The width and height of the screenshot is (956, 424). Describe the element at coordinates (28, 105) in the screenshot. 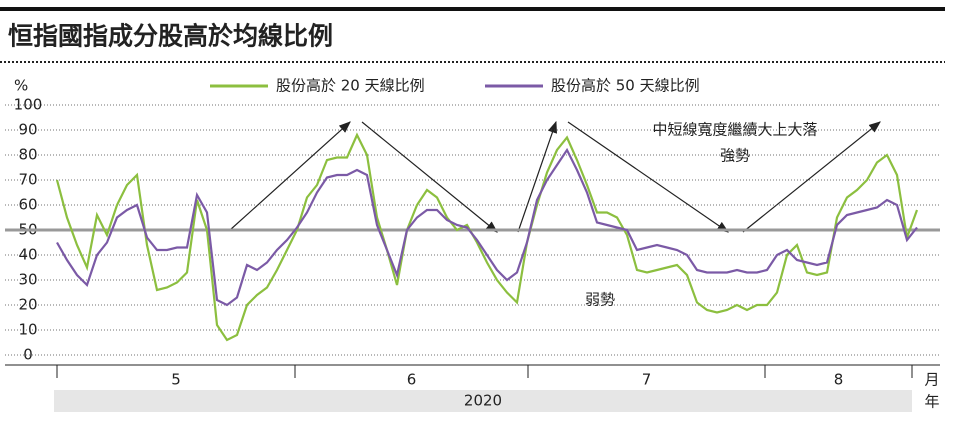

I see `y-tick-label: 100` at that location.